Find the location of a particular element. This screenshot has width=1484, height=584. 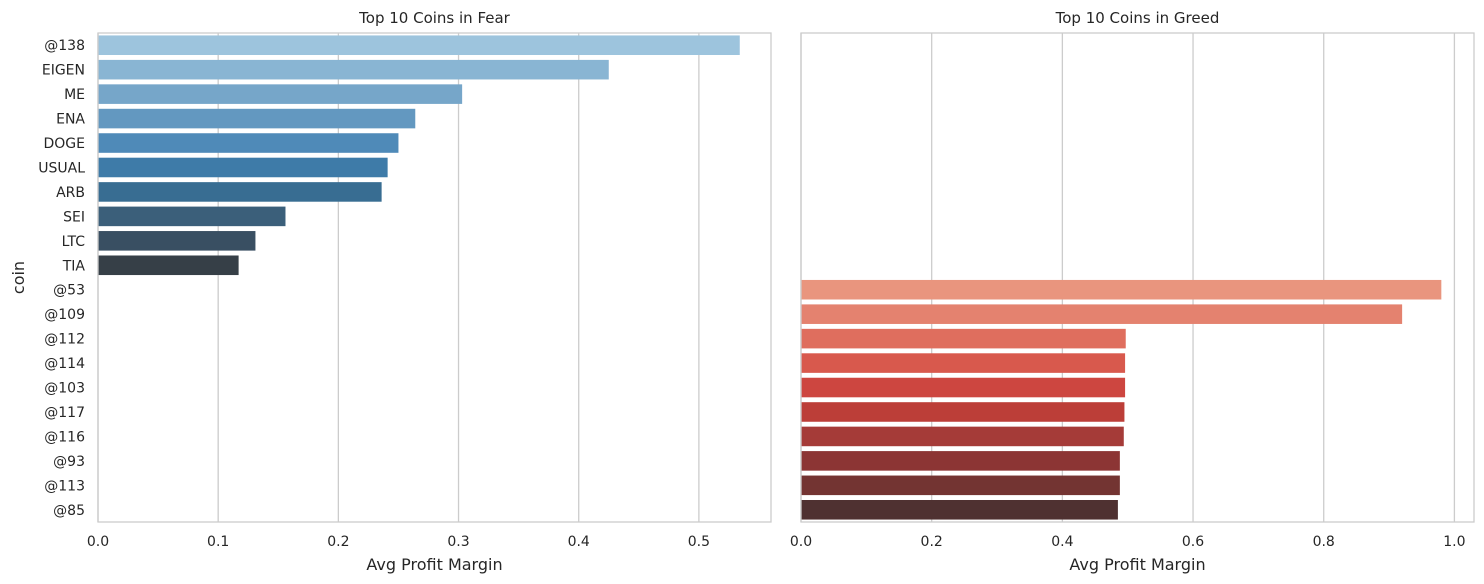

y-tick-label-at53: @53 is located at coordinates (69, 291).